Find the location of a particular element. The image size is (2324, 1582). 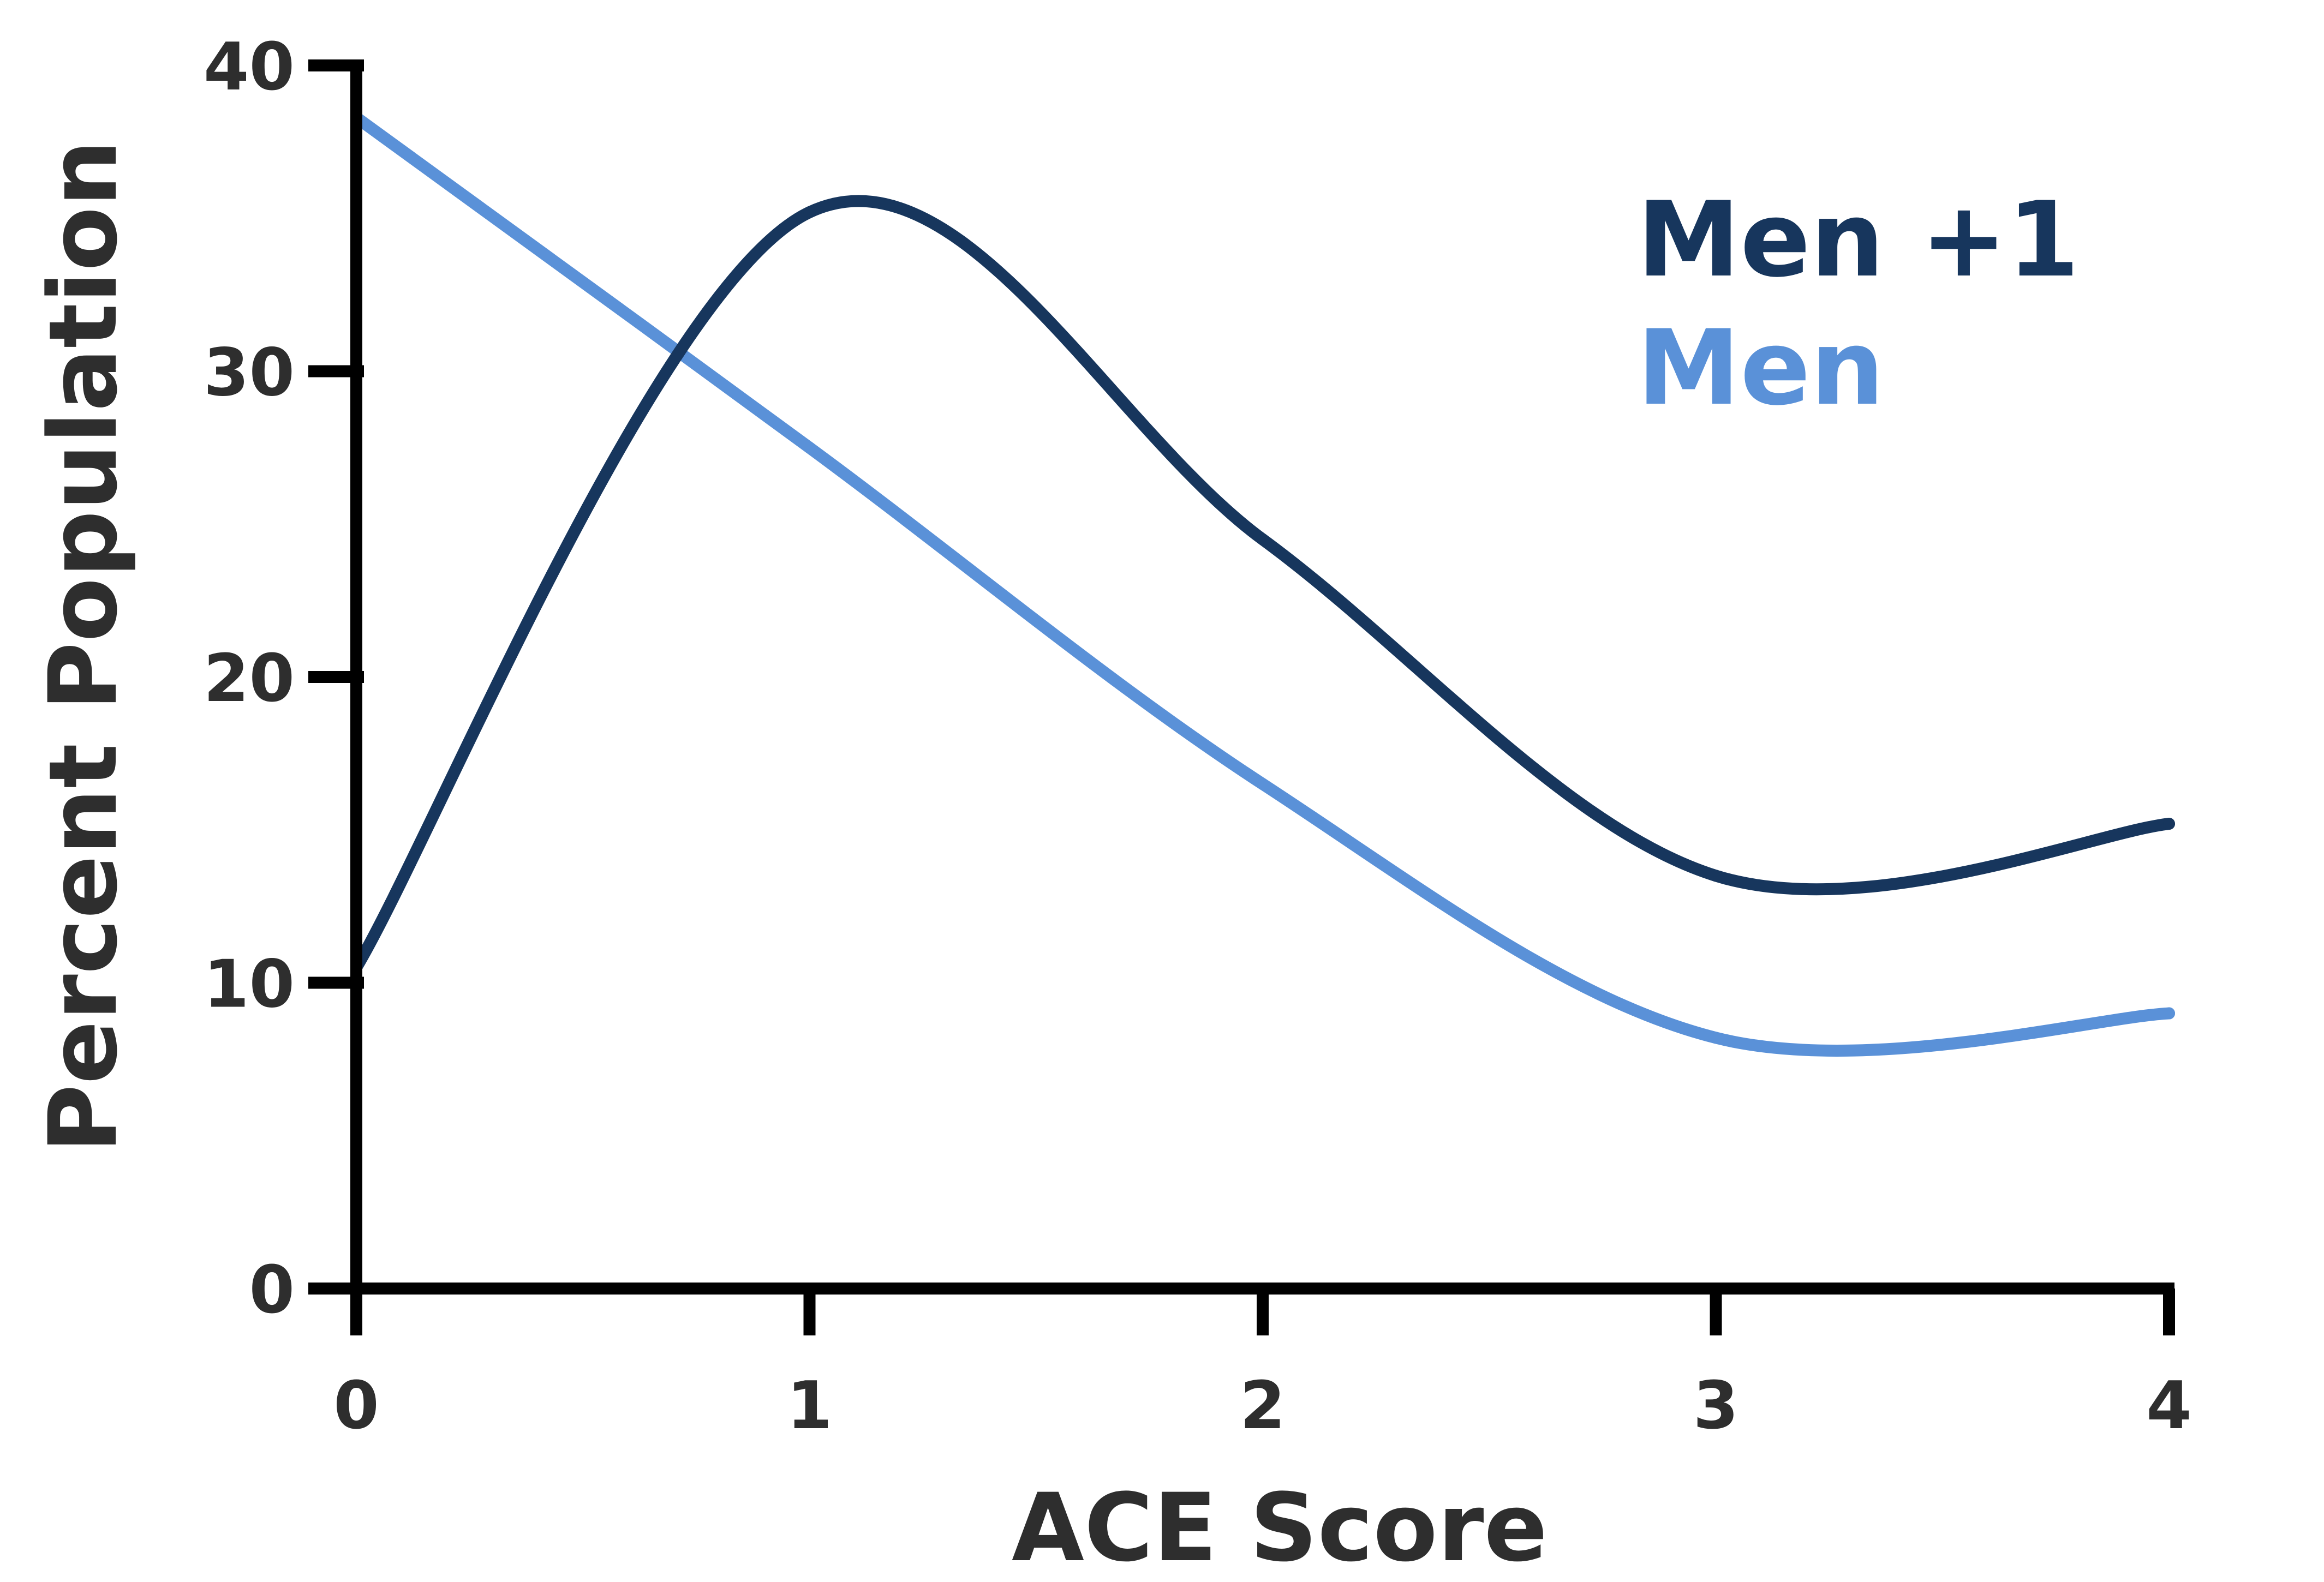

x-tick-label-3: 3 is located at coordinates (1716, 1406).